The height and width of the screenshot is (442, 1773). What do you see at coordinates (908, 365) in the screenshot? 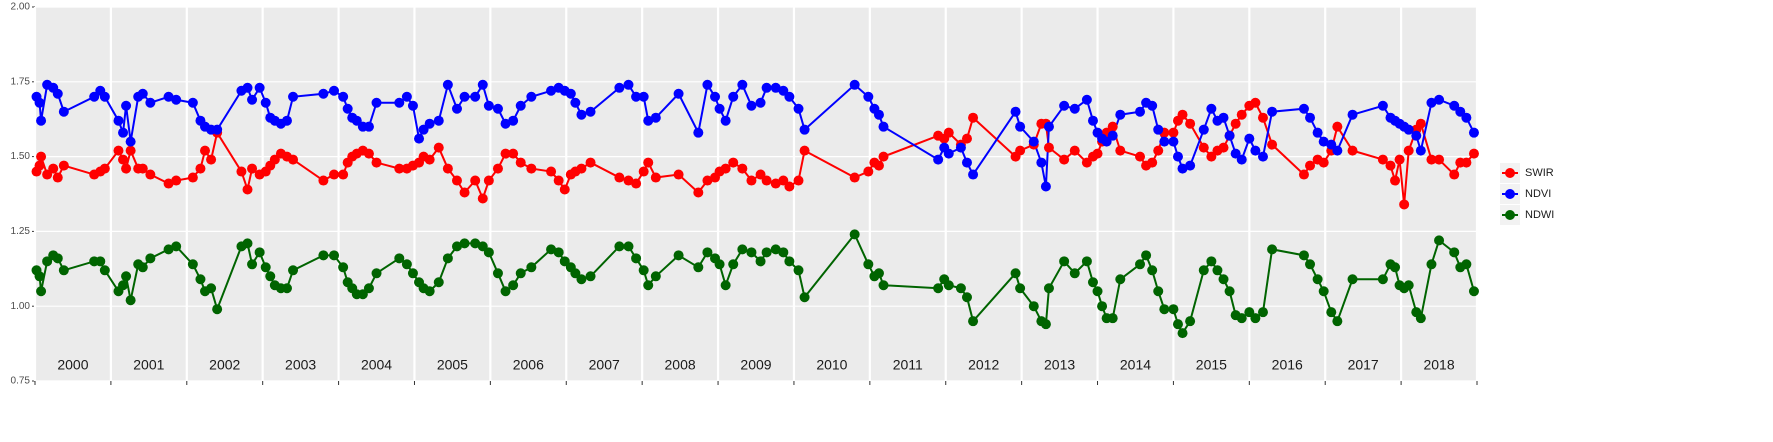
I see `year-label: 2011` at bounding box center [908, 365].